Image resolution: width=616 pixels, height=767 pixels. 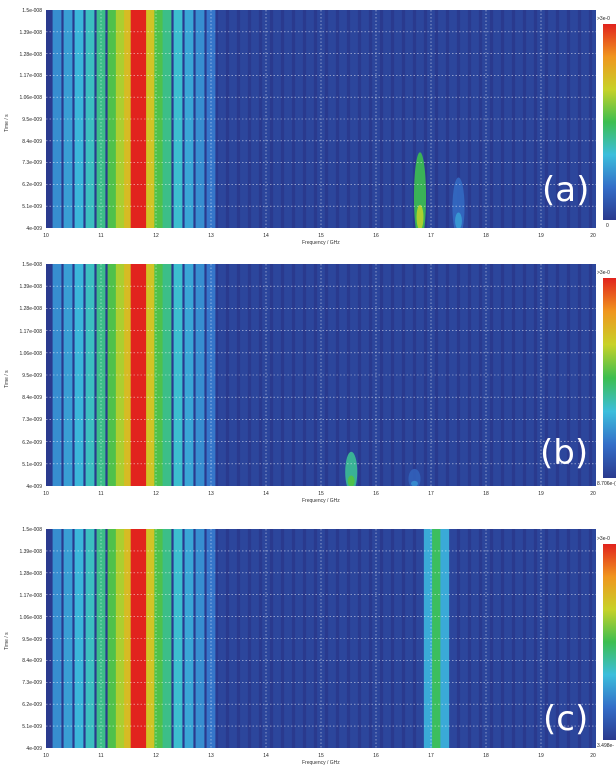 What do you see at coordinates (609, 642) in the screenshot?
I see `colorbar-c` at bounding box center [609, 642].